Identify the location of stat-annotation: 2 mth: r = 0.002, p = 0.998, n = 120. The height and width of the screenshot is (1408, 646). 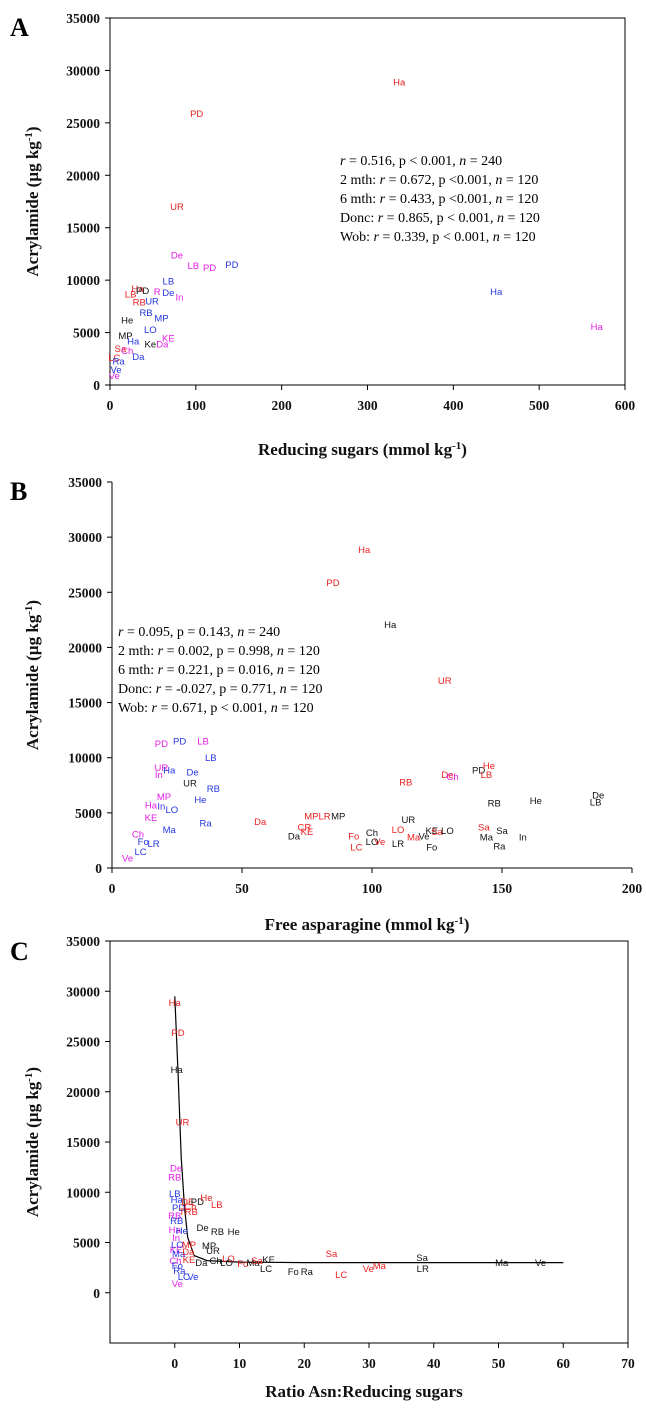
(219, 651).